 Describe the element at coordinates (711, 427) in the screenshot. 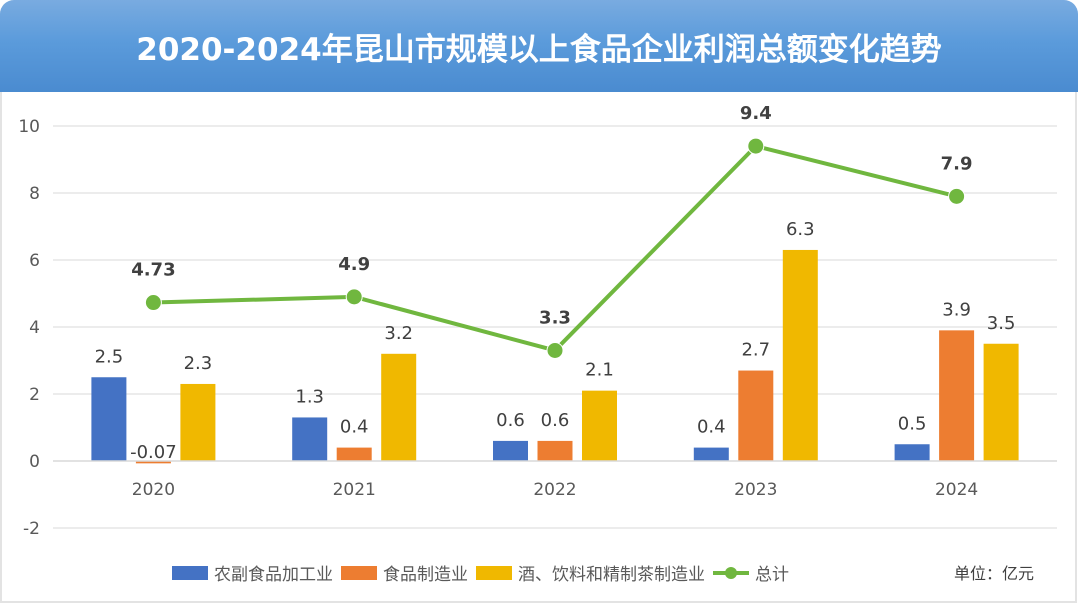

I see `bar-agri-label: 0.4` at that location.